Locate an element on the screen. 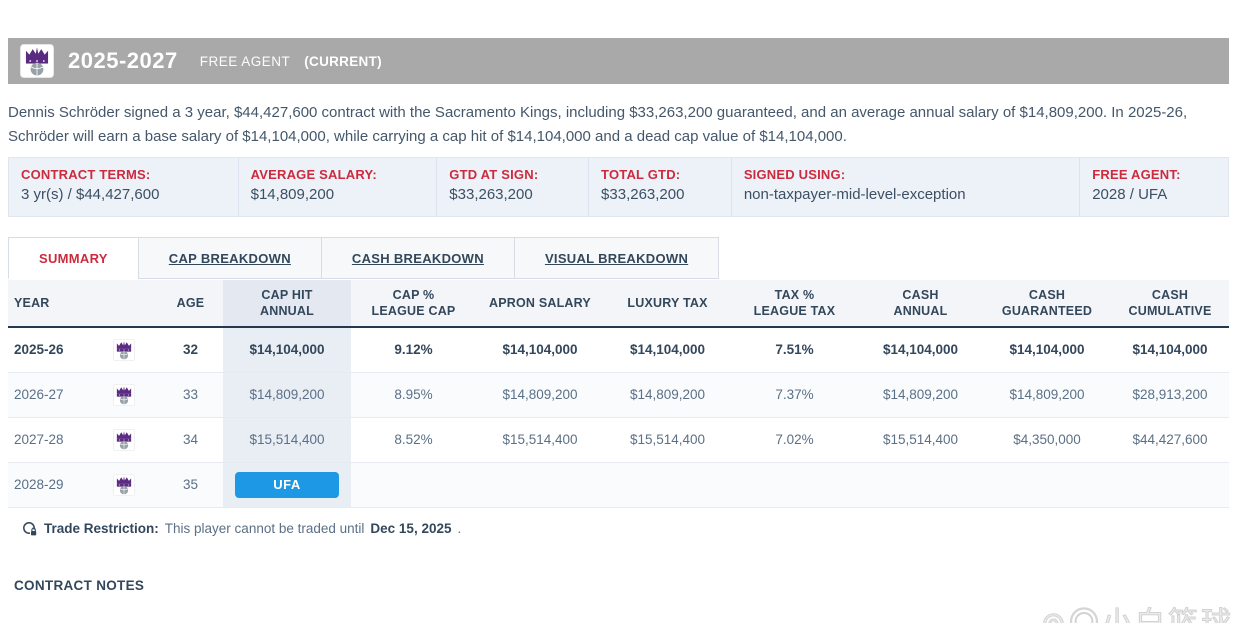 Image resolution: width=1242 pixels, height=623 pixels. header-line: LEAGUE CAP is located at coordinates (413, 311).